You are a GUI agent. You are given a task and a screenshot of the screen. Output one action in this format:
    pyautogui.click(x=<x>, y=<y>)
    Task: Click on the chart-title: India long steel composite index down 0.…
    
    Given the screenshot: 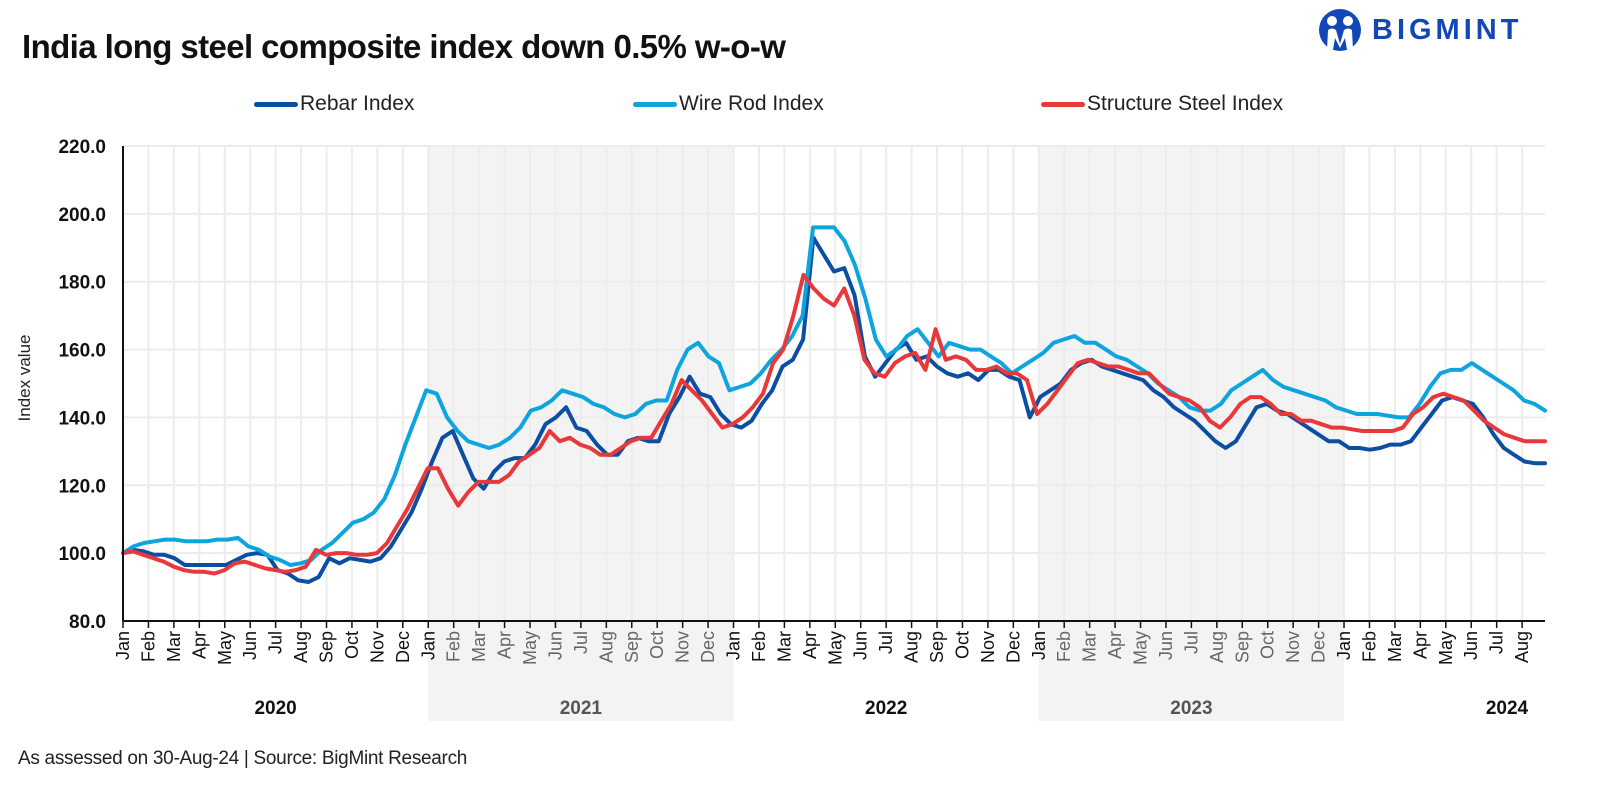 What is the action you would take?
    pyautogui.click(x=404, y=46)
    